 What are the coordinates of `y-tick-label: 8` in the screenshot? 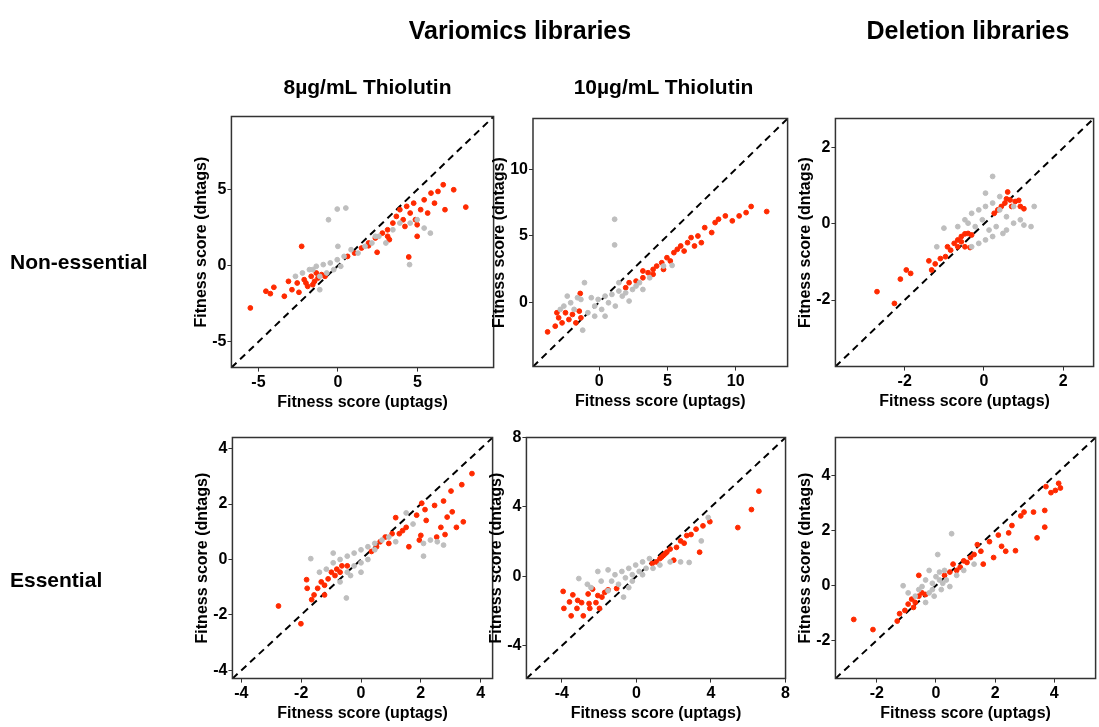 It's located at (517, 437).